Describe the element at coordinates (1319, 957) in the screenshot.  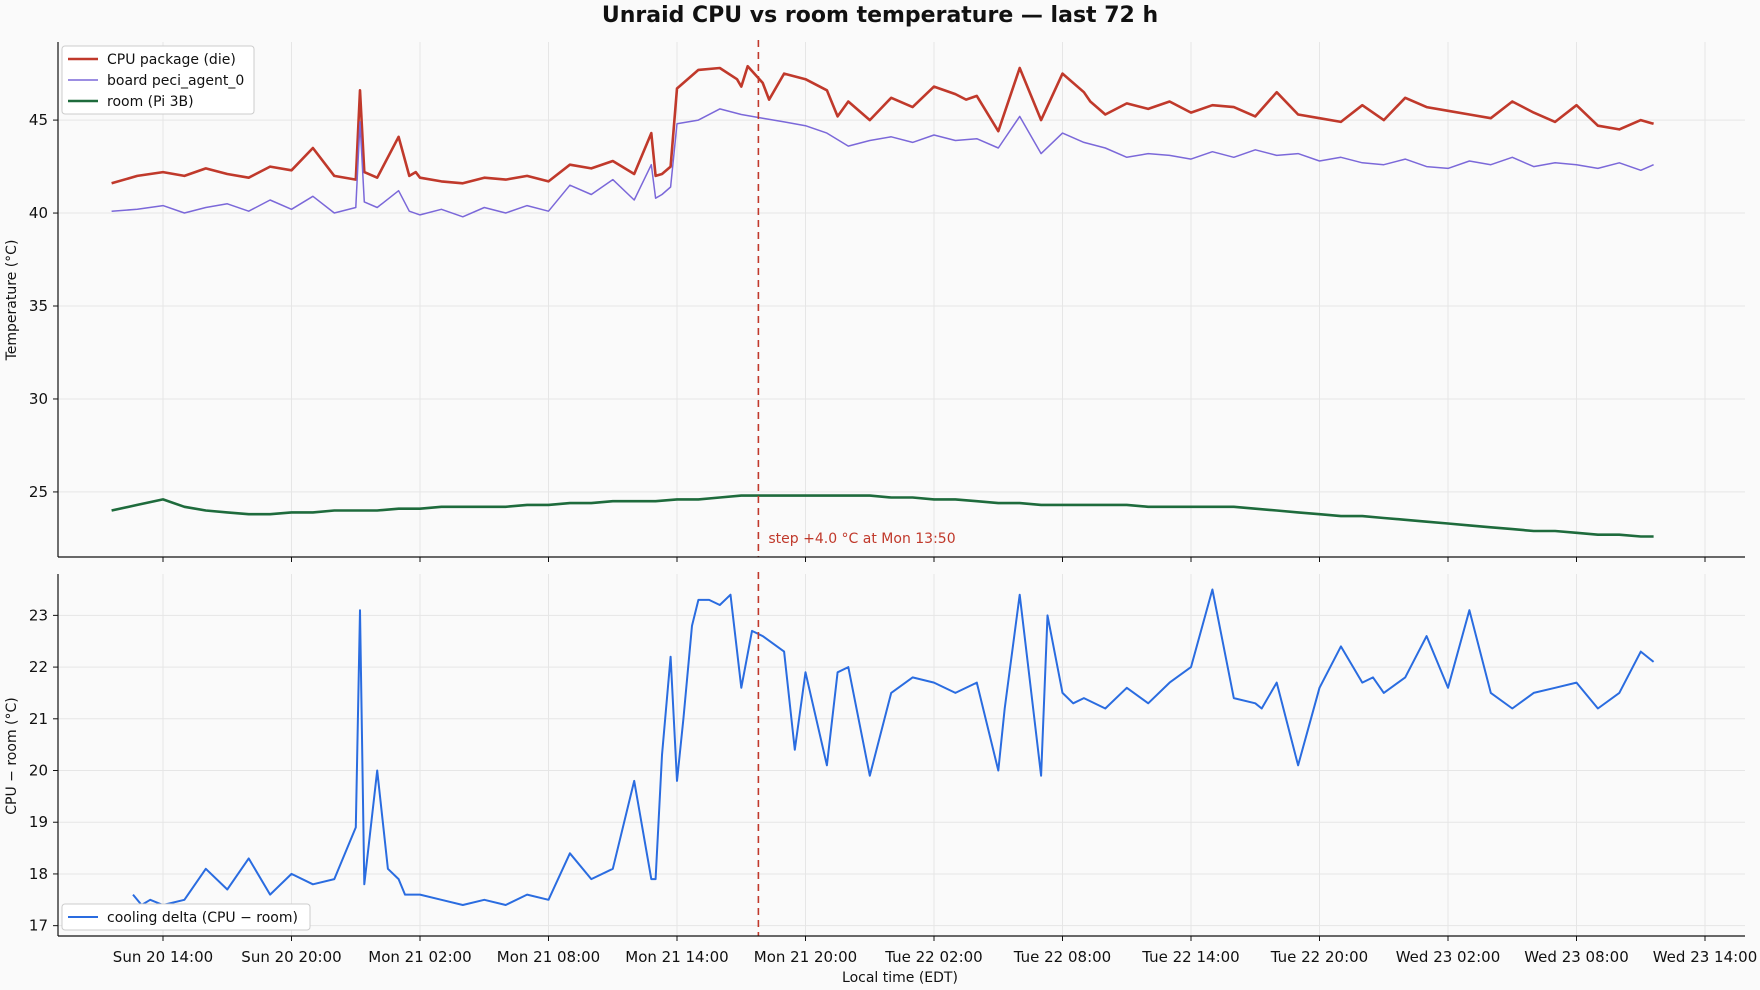
I see `x-tick-label: Tue 22 20:00` at that location.